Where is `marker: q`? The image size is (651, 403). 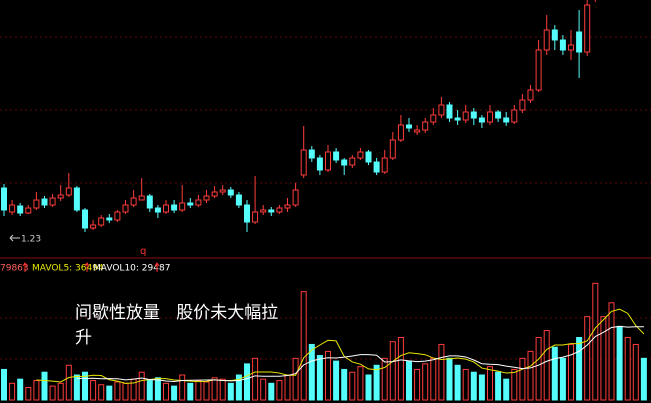
marker: q is located at coordinates (143, 251).